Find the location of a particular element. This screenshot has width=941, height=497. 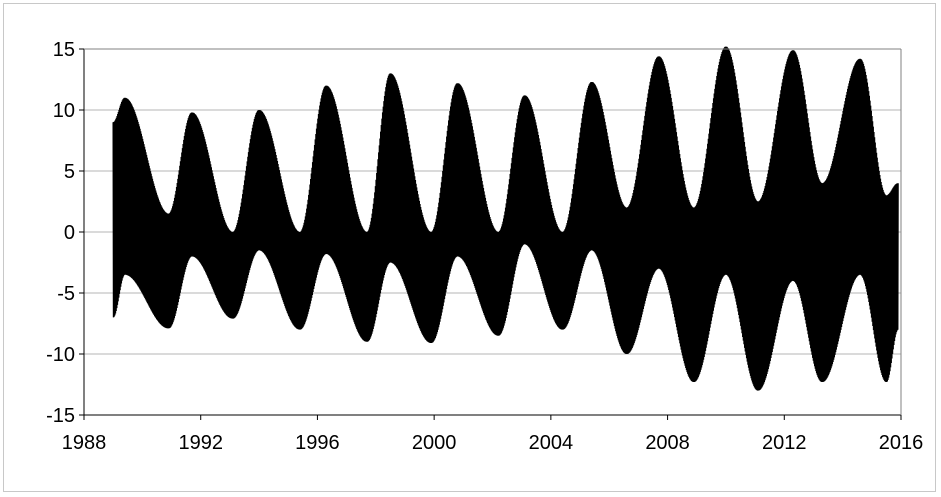

y-tick-label: 5 is located at coordinates (69, 172).